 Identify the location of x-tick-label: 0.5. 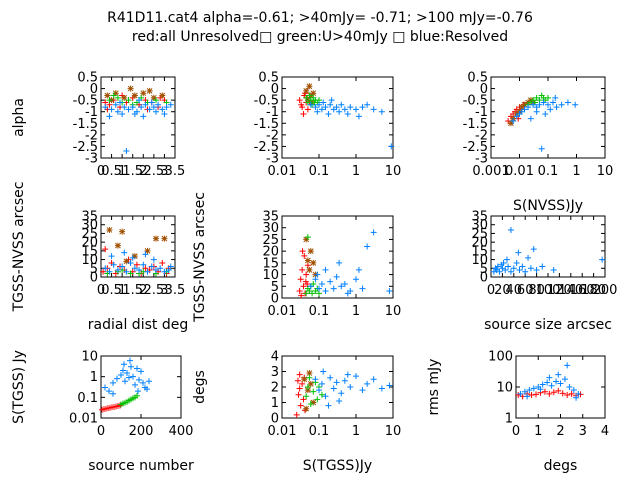
(111, 290).